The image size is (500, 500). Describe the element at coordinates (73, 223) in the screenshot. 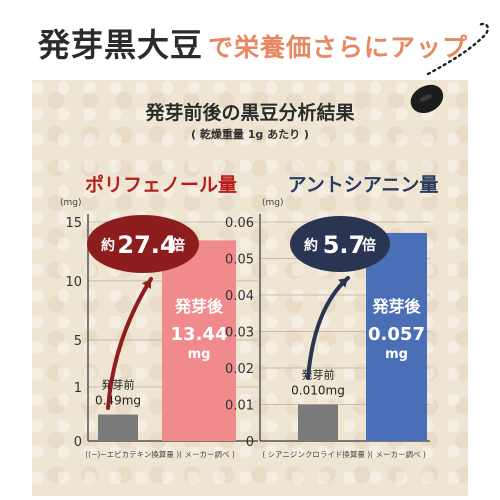

I see `polyphenol-y-tick-label: 15` at that location.